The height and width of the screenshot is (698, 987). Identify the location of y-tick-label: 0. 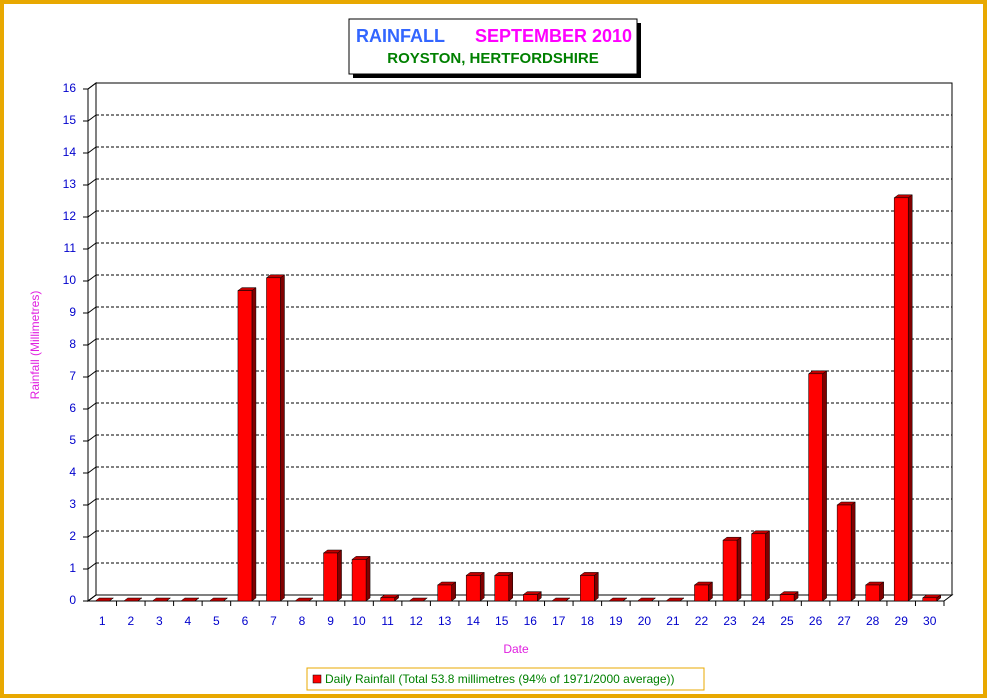
(72, 600).